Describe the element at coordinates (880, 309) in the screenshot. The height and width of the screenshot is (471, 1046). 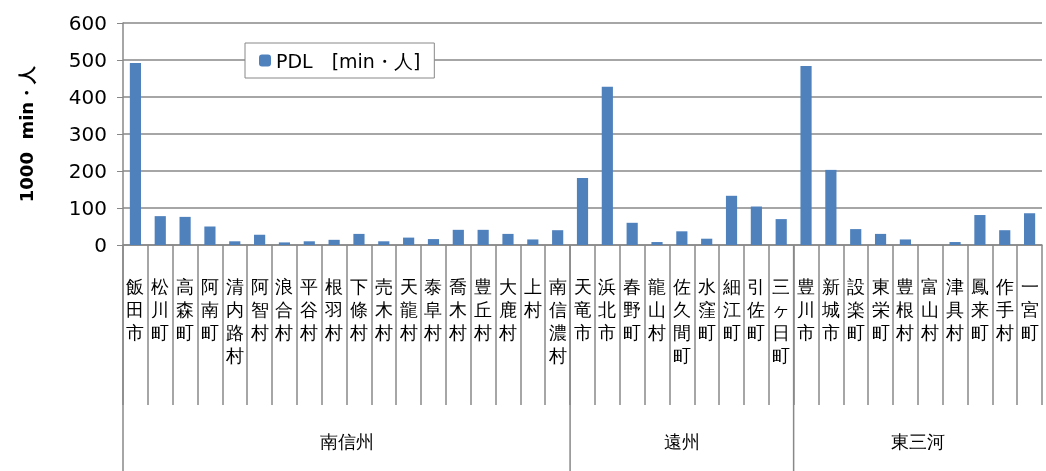
I see `x-tick-label: 東栄町` at that location.